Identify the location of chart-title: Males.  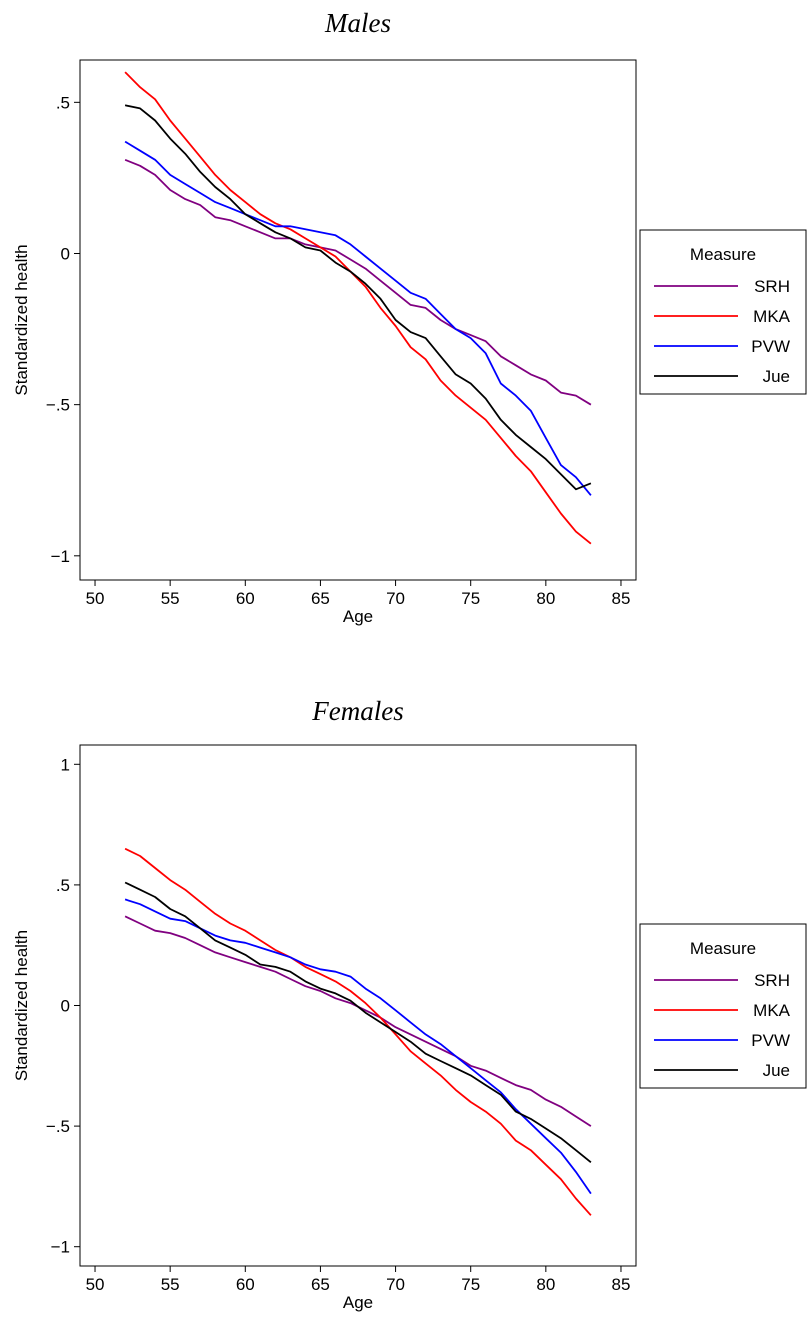
(357, 23).